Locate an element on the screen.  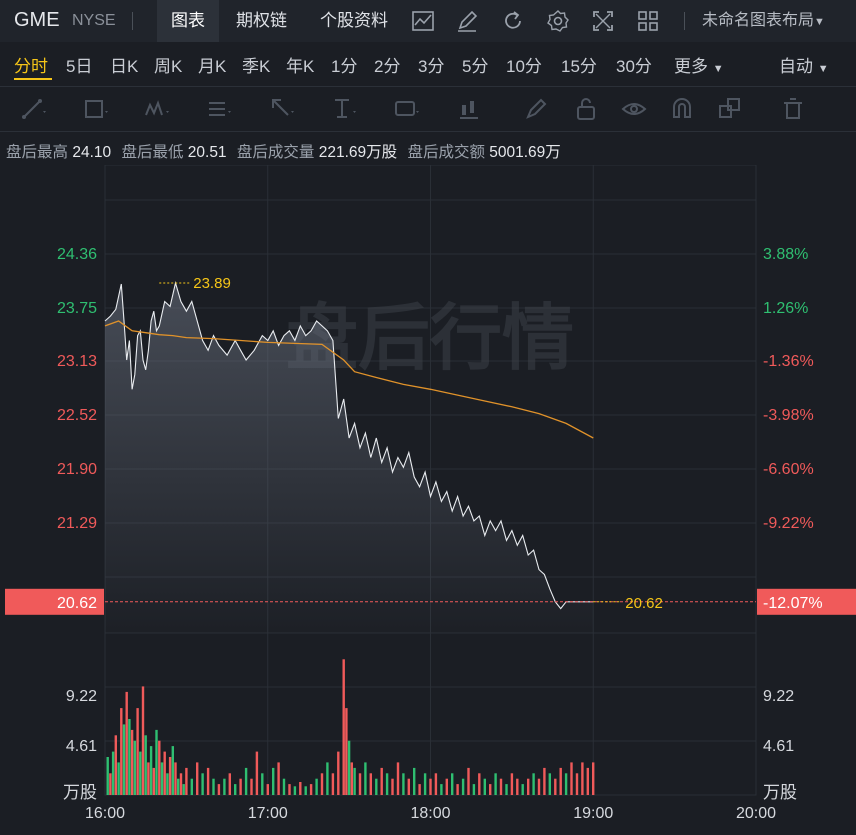
period-weekly: 周K is located at coordinates (168, 66).